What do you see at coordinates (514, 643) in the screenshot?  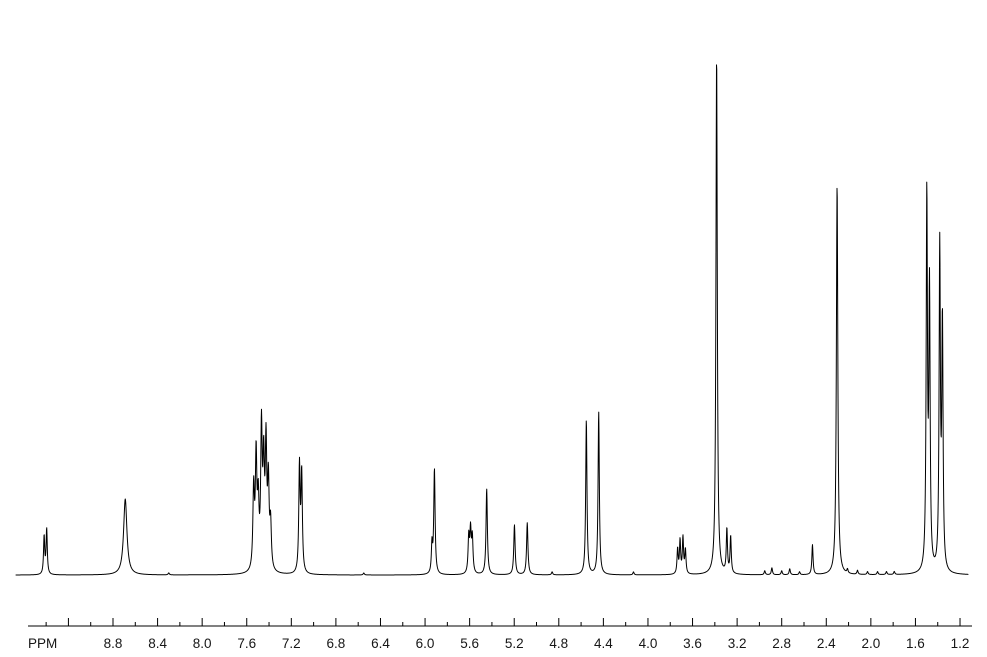 I see `x-axis-tick-label: 5.2` at bounding box center [514, 643].